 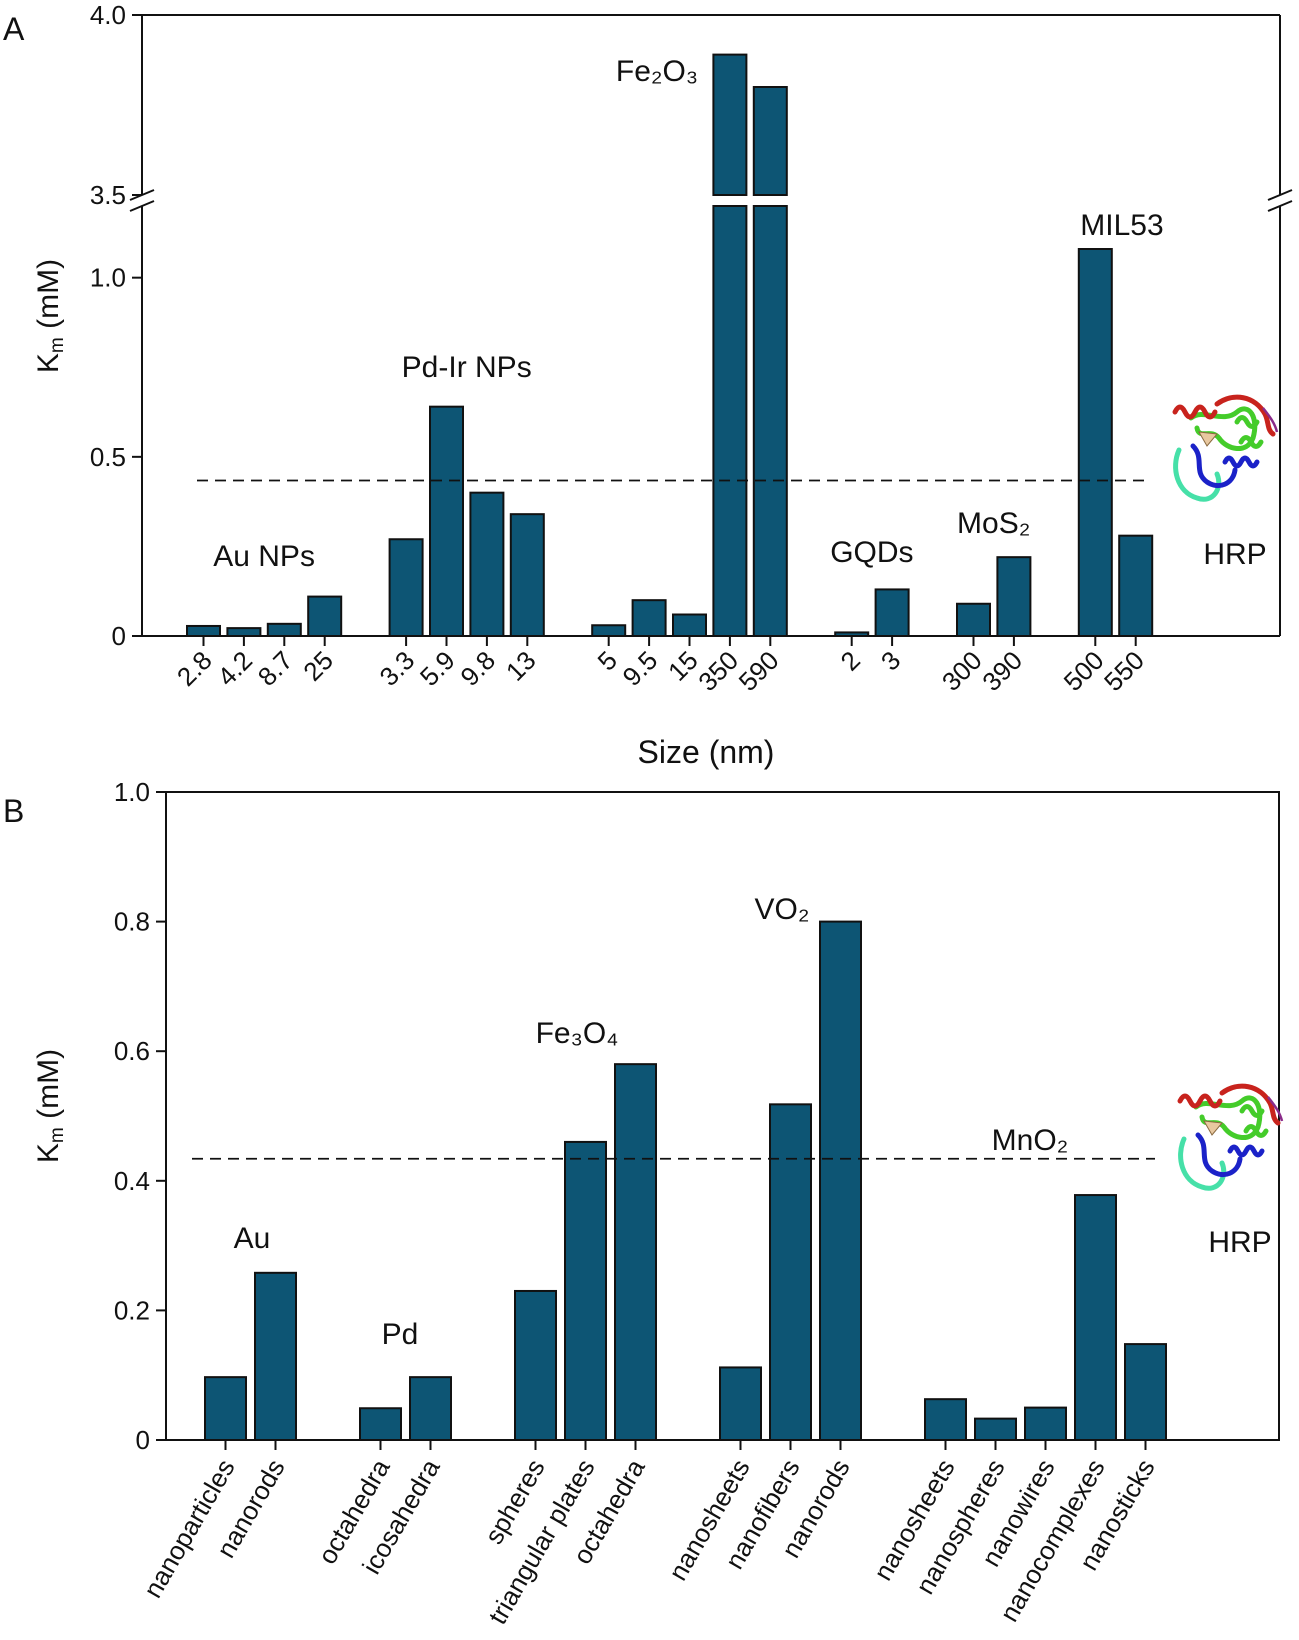 What do you see at coordinates (132, 922) in the screenshot?
I see `y-tick-label: 0.8` at bounding box center [132, 922].